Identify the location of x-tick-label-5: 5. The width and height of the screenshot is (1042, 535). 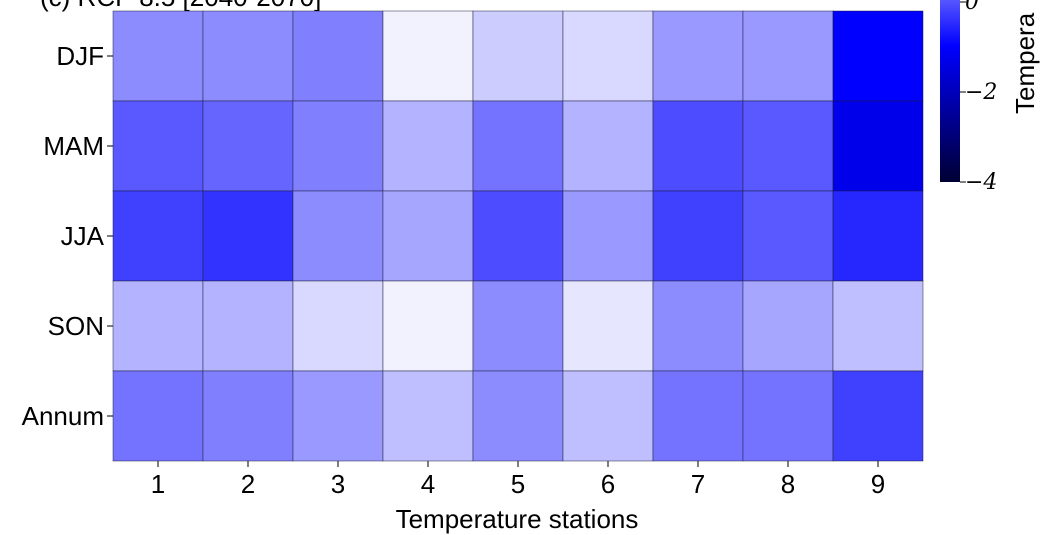
(518, 484).